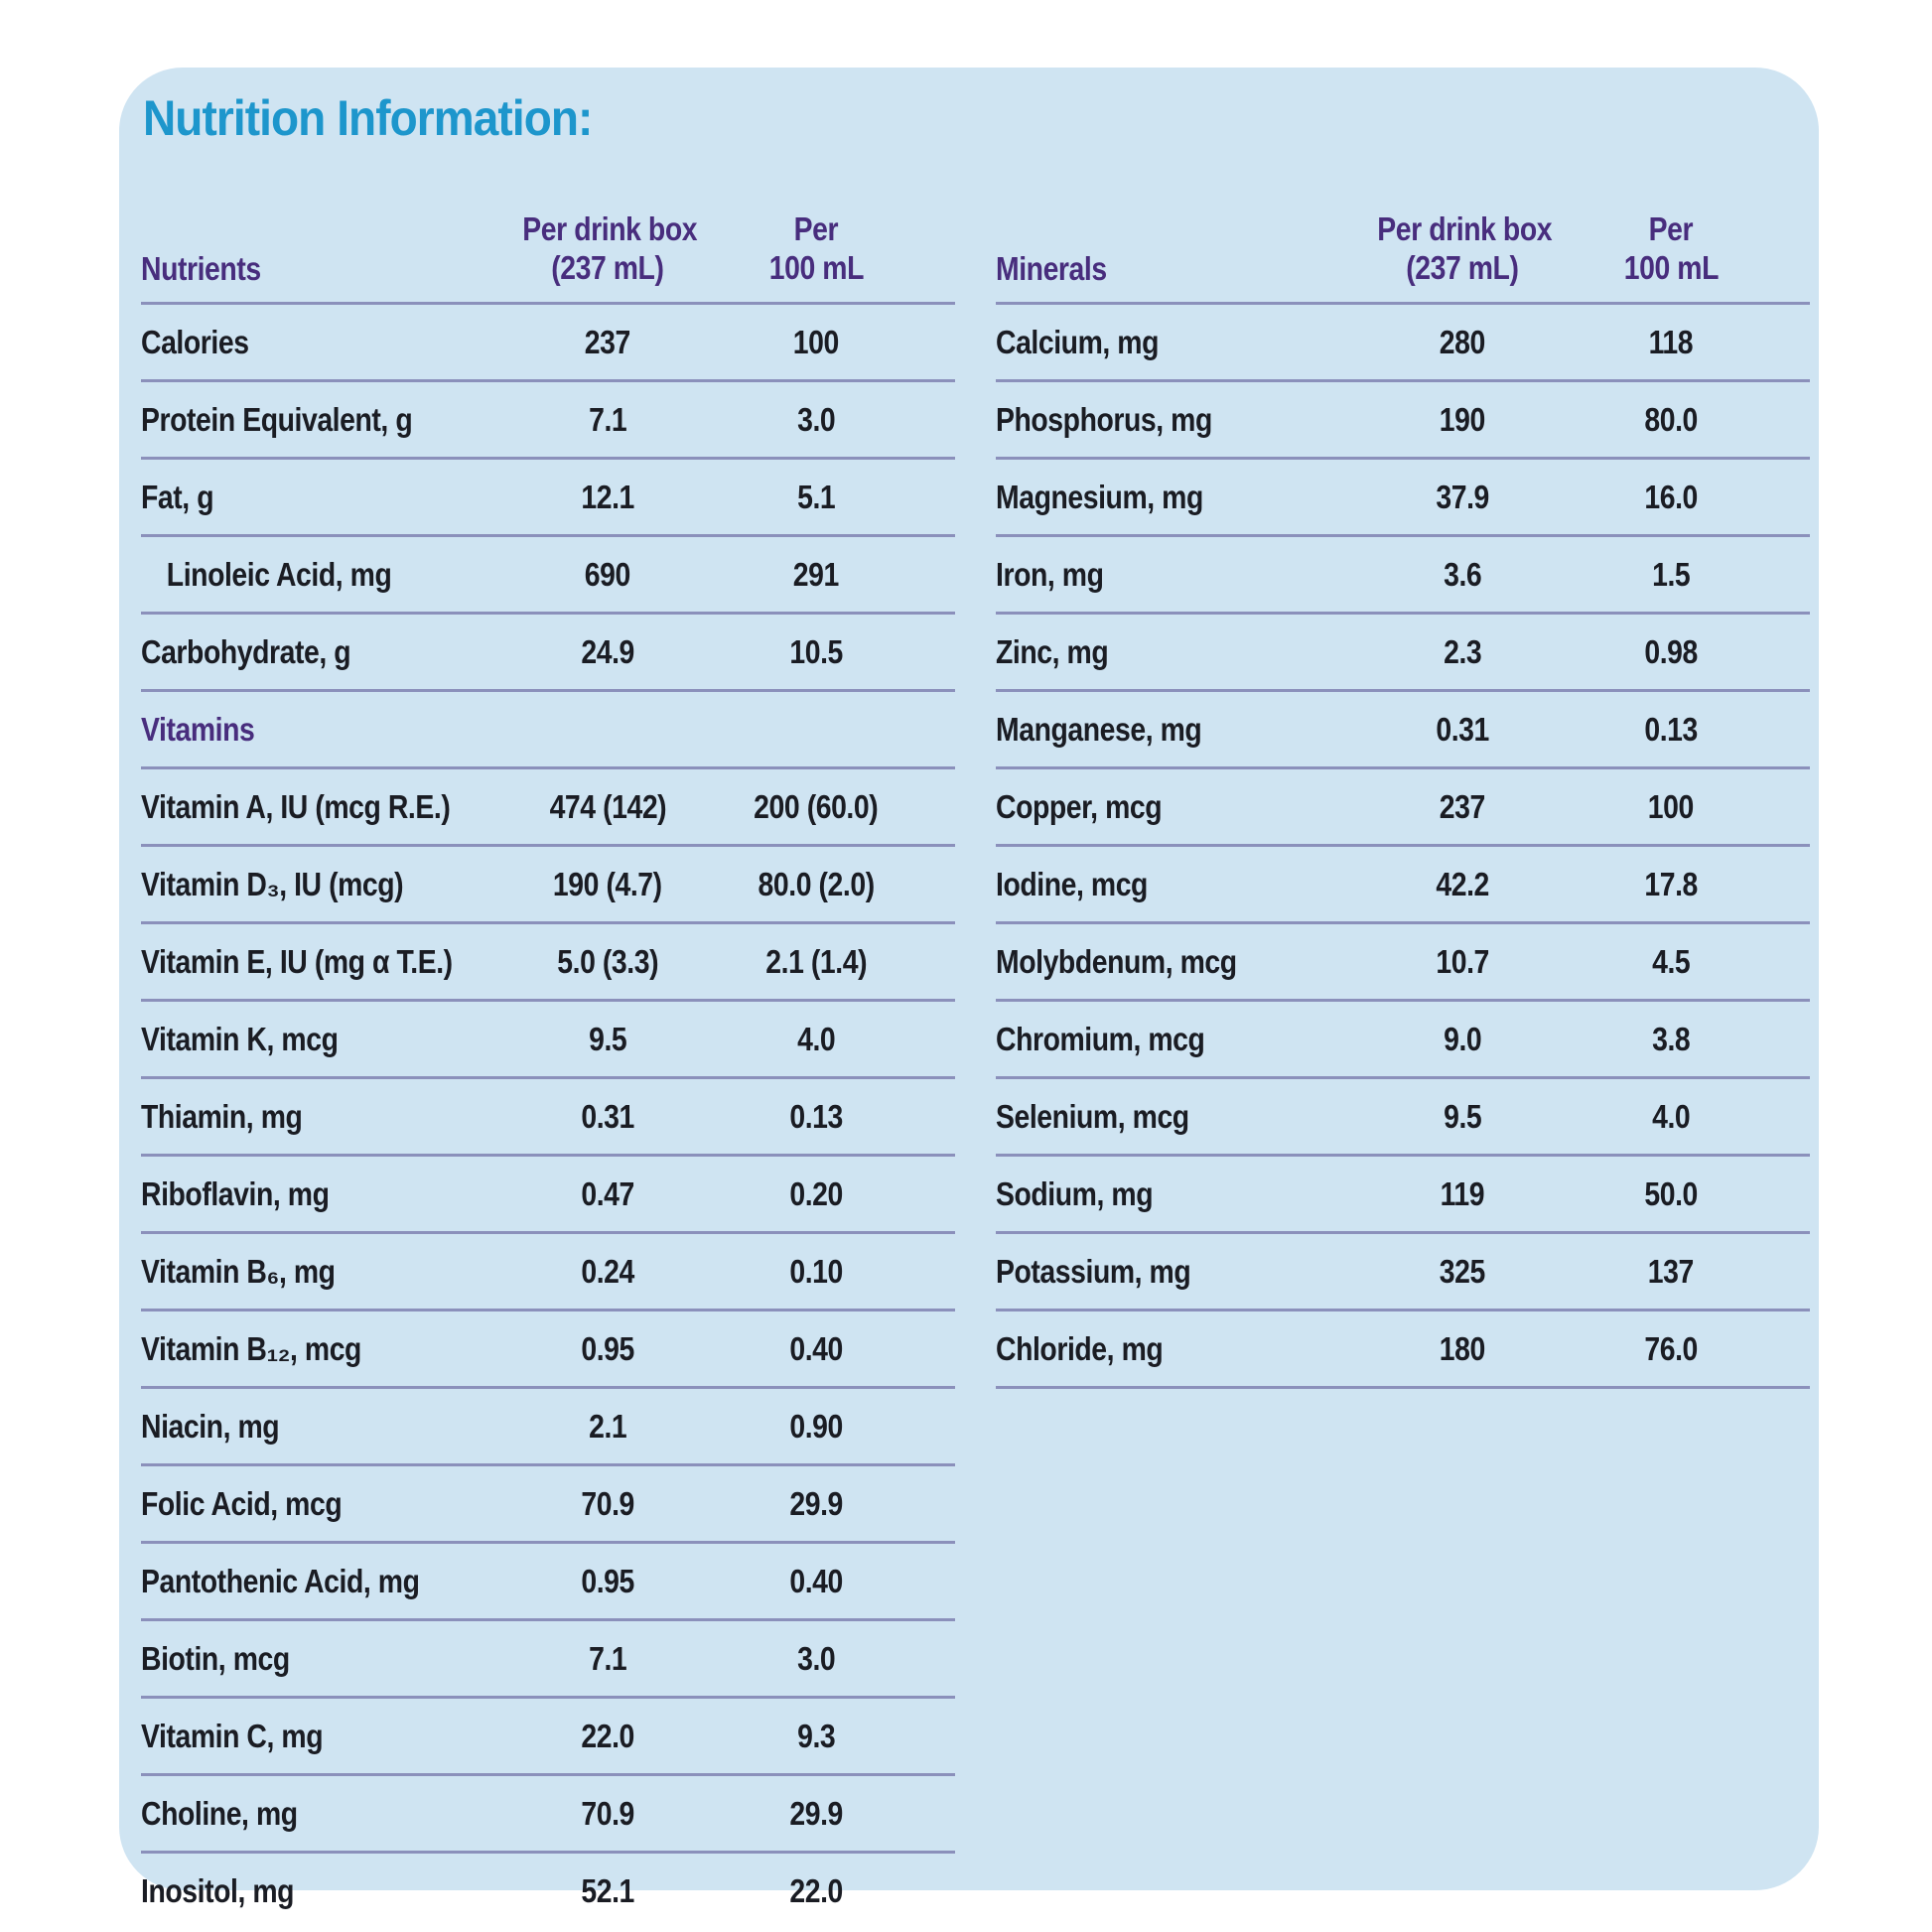 The image size is (1932, 1932). What do you see at coordinates (816, 1890) in the screenshot?
I see `value-per-100ml: 22.0` at bounding box center [816, 1890].